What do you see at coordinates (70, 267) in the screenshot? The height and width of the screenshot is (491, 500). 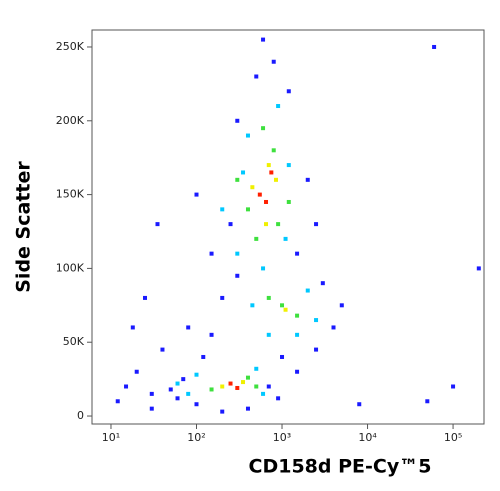 I see `y-tick-label: 100K` at bounding box center [70, 267].